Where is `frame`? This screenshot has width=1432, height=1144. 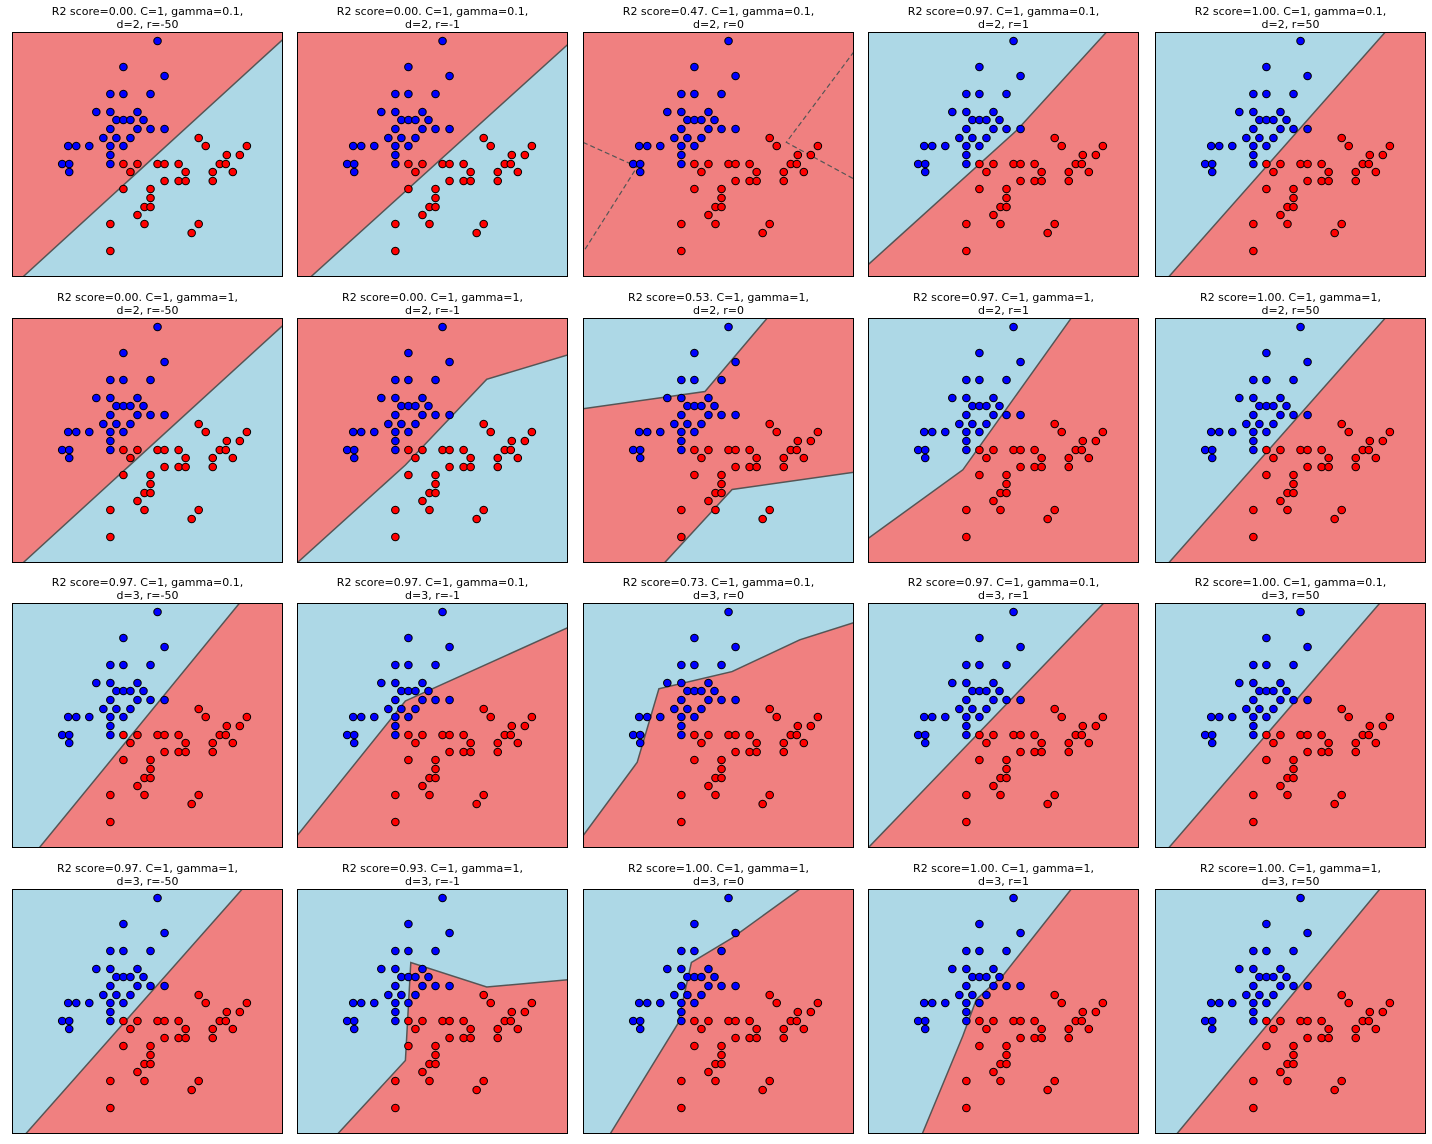 frame is located at coordinates (1003, 1011).